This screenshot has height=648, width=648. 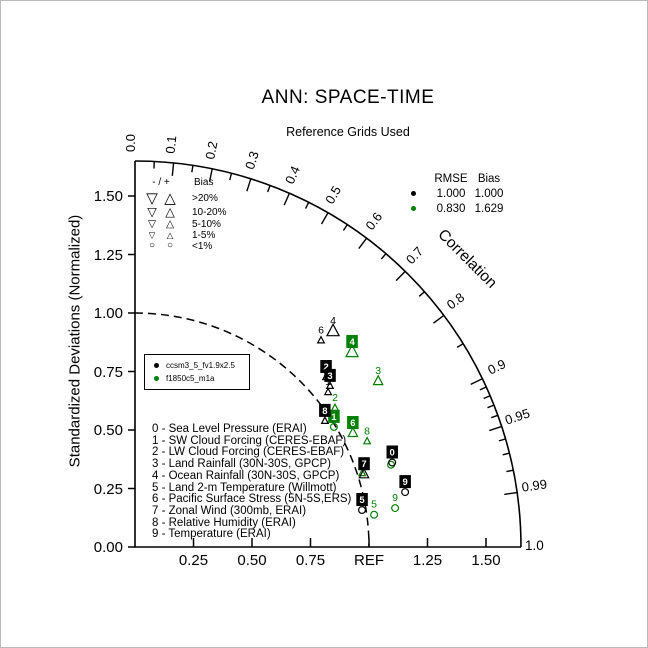 What do you see at coordinates (130, 143) in the screenshot?
I see `correlation-tick-label: 0.0` at bounding box center [130, 143].